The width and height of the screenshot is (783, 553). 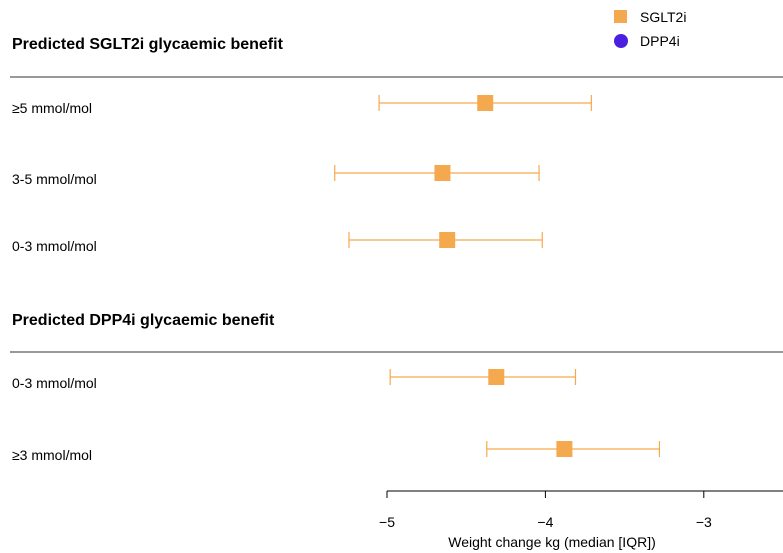 What do you see at coordinates (620, 16) in the screenshot?
I see `legend-marker-sglt2i` at bounding box center [620, 16].